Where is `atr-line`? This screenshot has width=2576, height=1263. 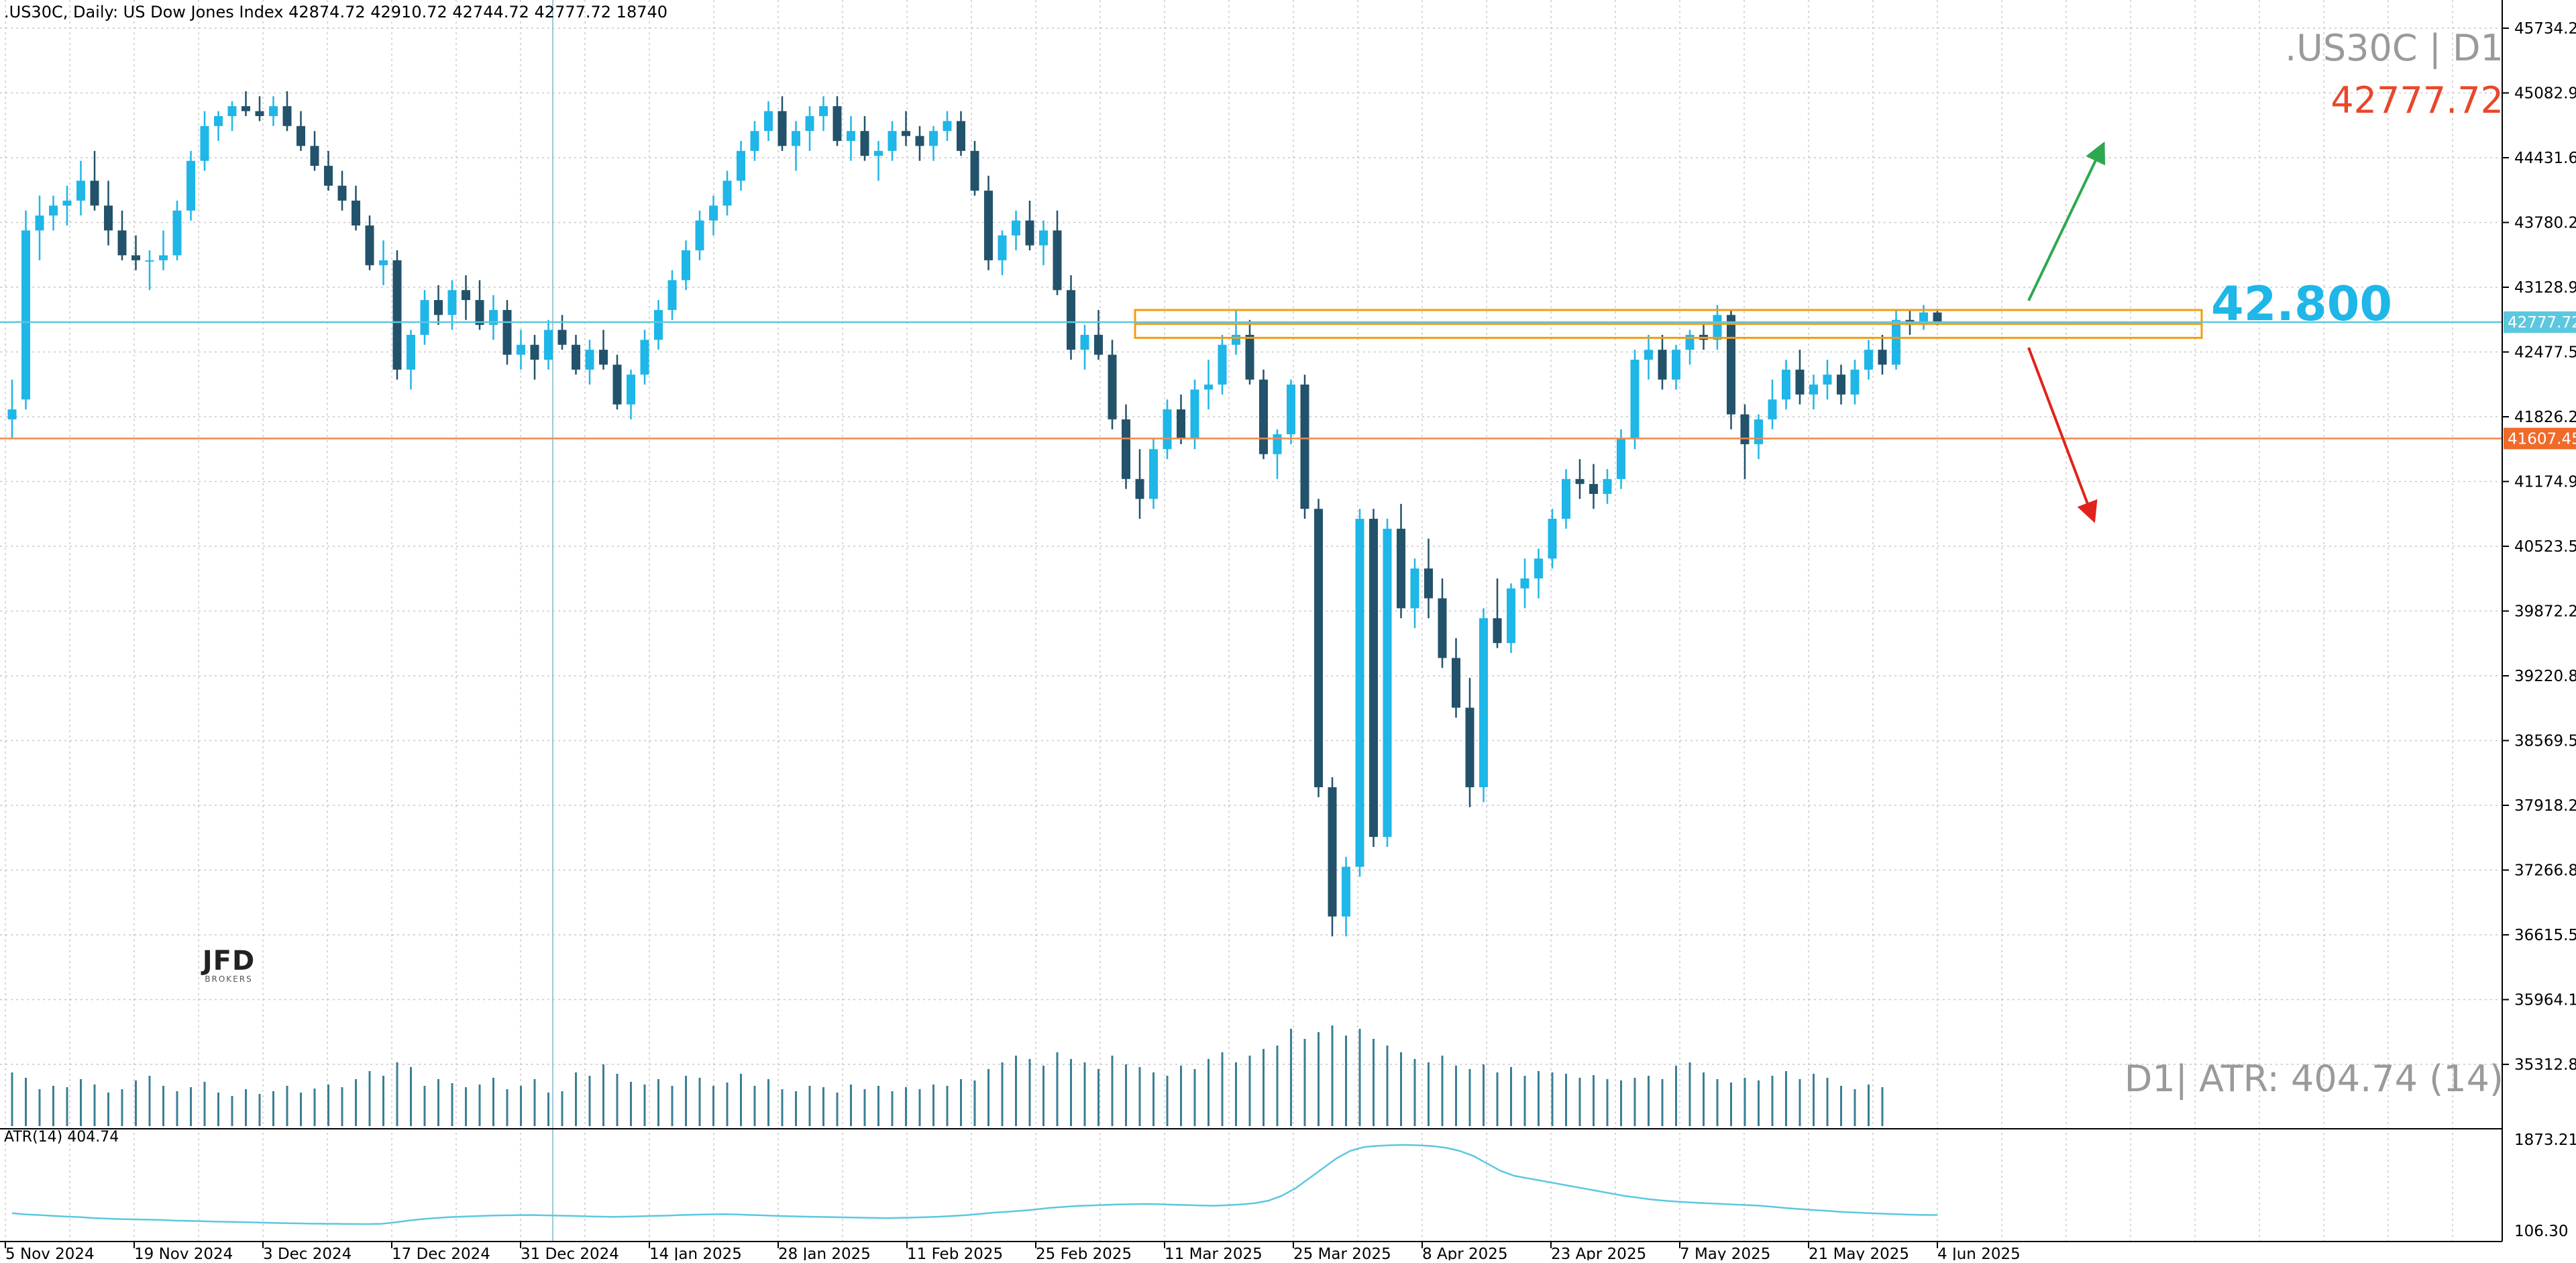 atr-line is located at coordinates (974, 1184).